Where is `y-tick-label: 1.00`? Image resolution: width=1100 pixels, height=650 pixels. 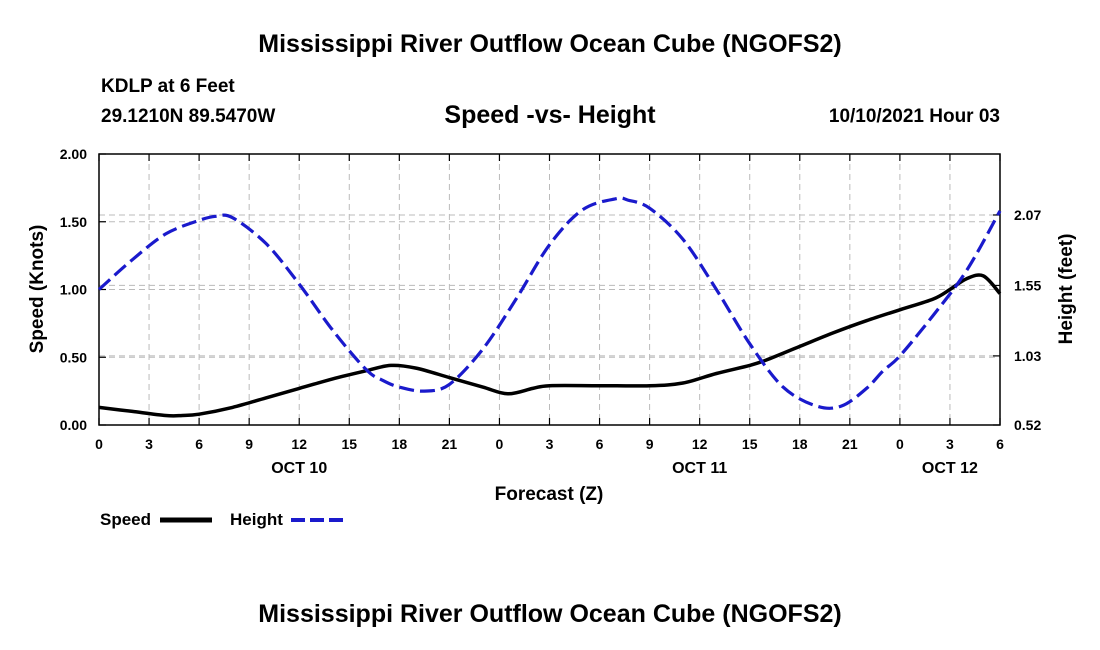 y-tick-label: 1.00 is located at coordinates (73, 290).